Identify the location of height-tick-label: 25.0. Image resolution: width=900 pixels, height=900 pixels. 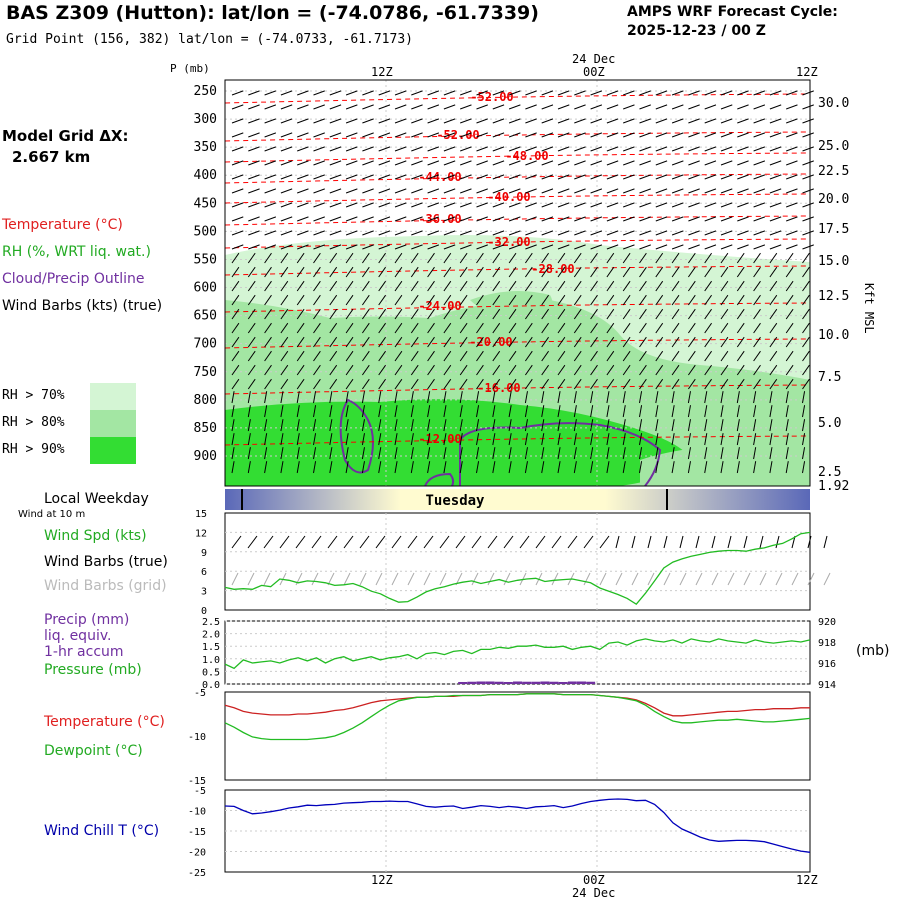
(833, 146).